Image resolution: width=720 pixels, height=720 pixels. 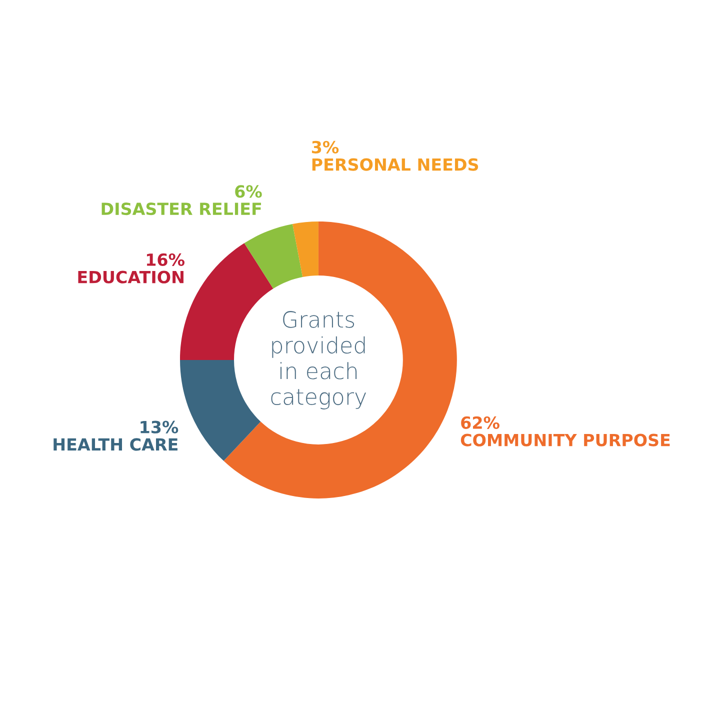 I want to click on data-label: 62%, so click(x=480, y=422).